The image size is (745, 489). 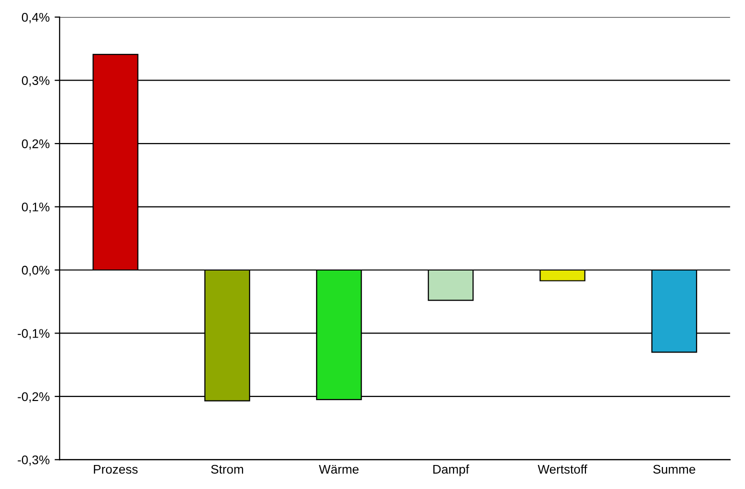 I want to click on y-tick-label: -0,3%, so click(x=34, y=460).